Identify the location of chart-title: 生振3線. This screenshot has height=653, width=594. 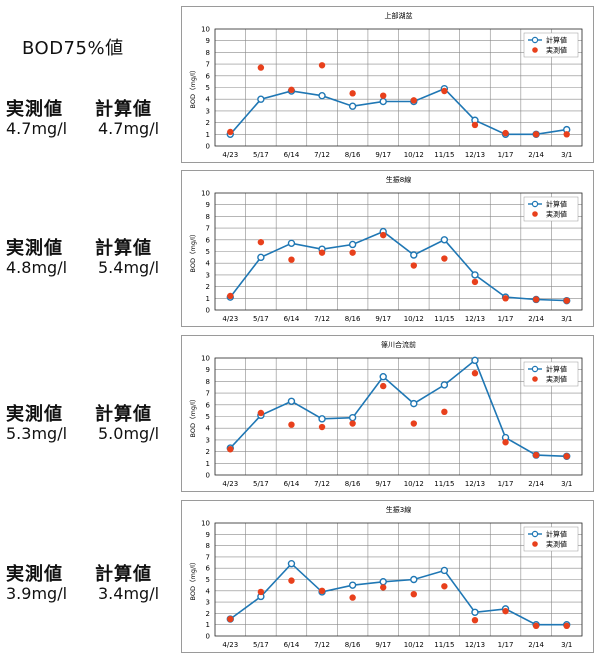
(398, 509).